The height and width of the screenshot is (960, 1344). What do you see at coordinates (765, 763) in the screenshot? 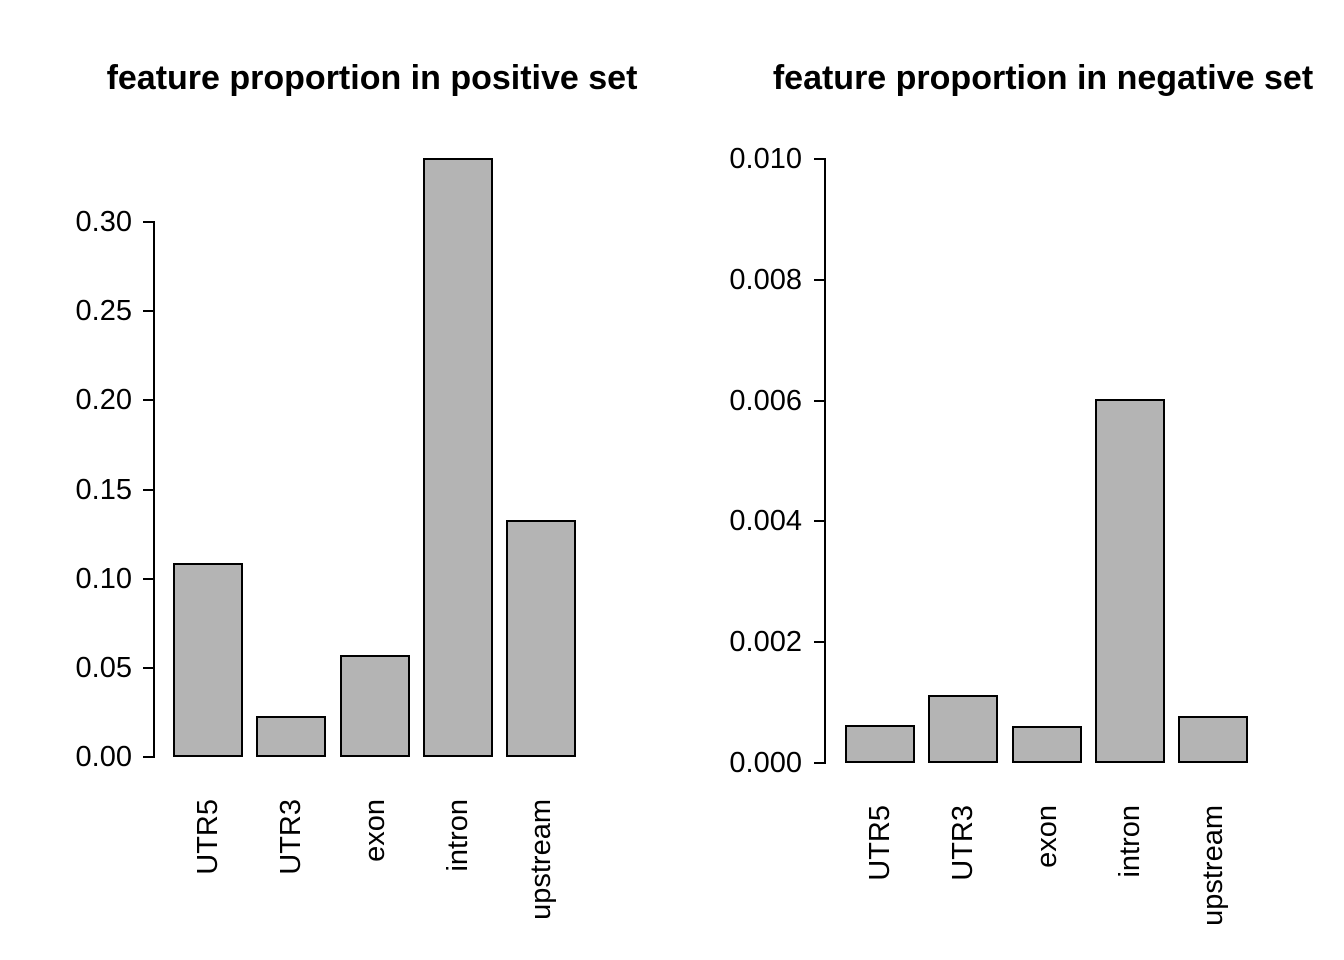
I see `y-tick-label: 0.000` at bounding box center [765, 763].